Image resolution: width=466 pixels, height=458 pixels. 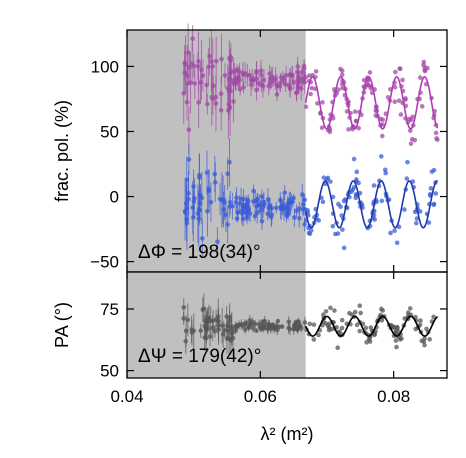 I want to click on top-y-tick-label: 100, so click(x=105, y=66).